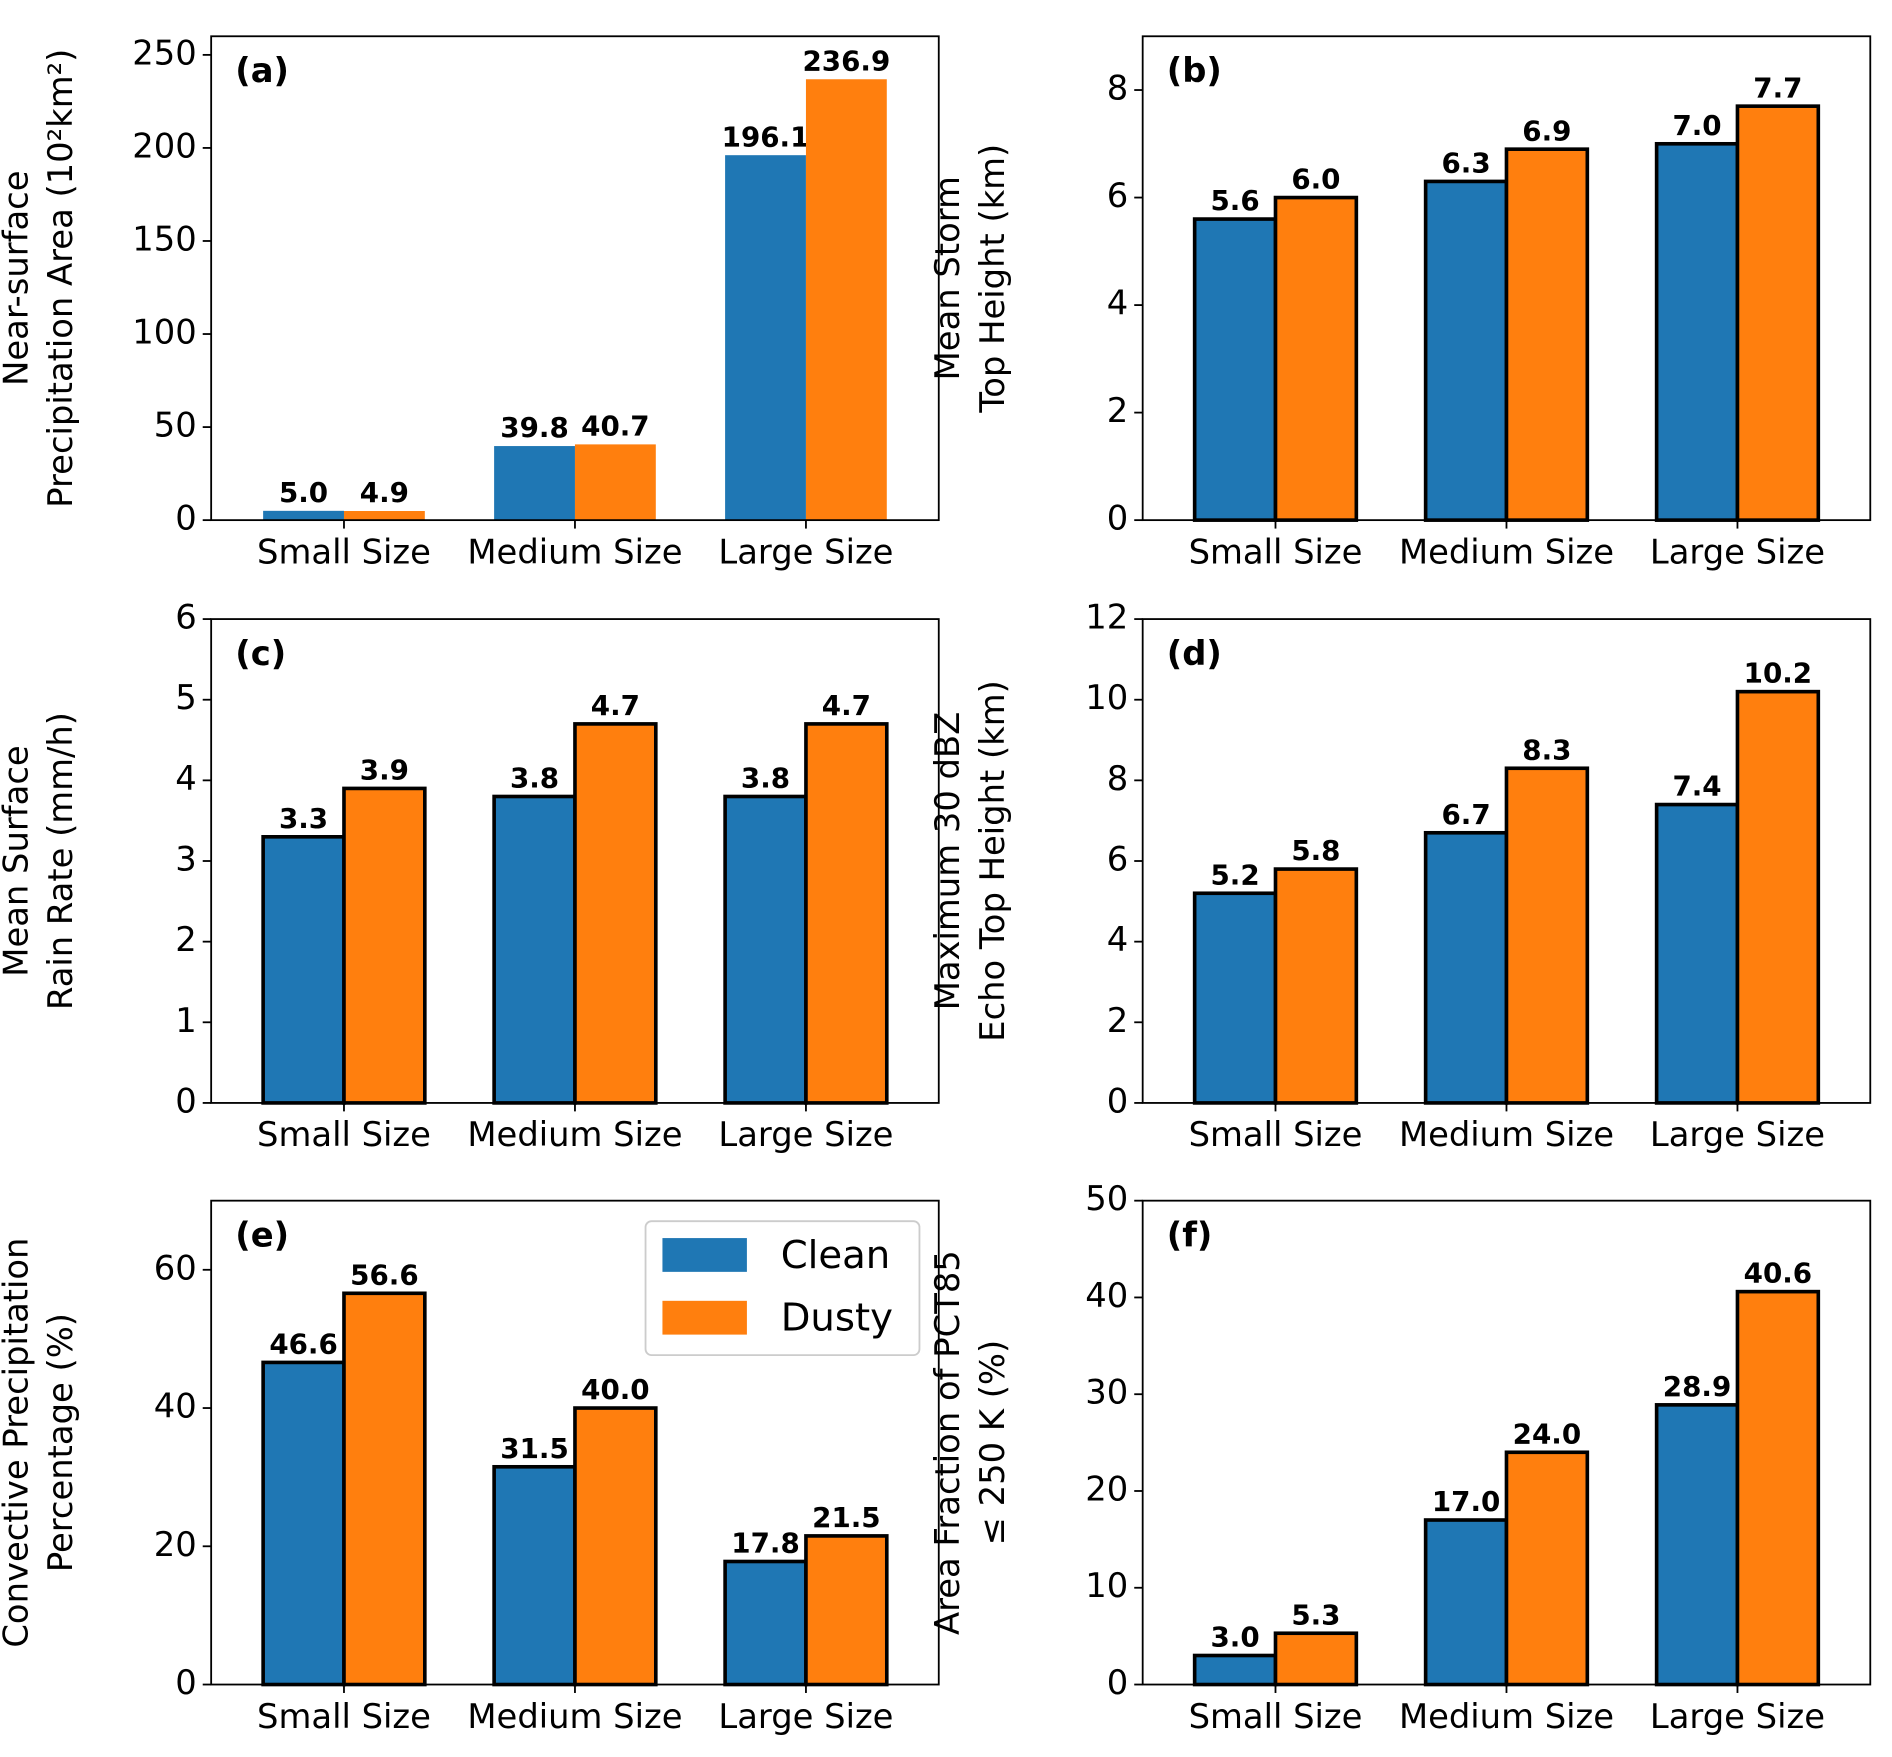 Image resolution: width=1892 pixels, height=1757 pixels. Describe the element at coordinates (303, 492) in the screenshot. I see `value-label: 5.0` at that location.